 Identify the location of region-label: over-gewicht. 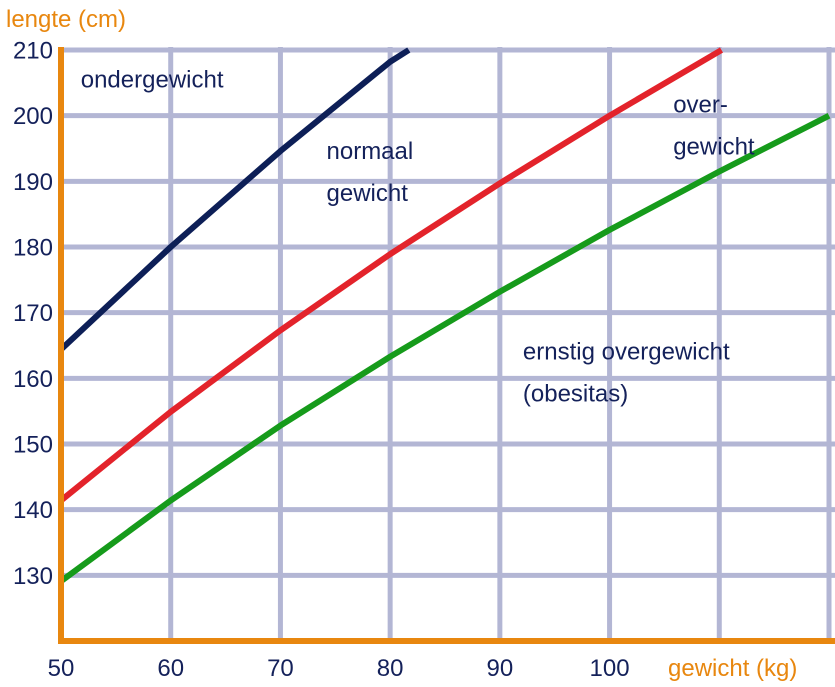
(714, 125).